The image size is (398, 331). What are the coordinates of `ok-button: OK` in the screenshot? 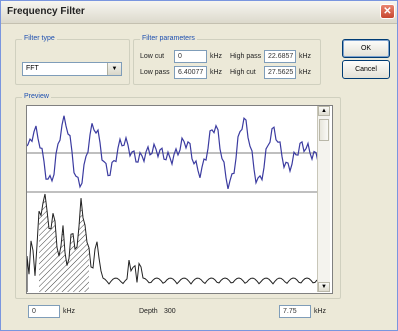 It's located at (366, 48).